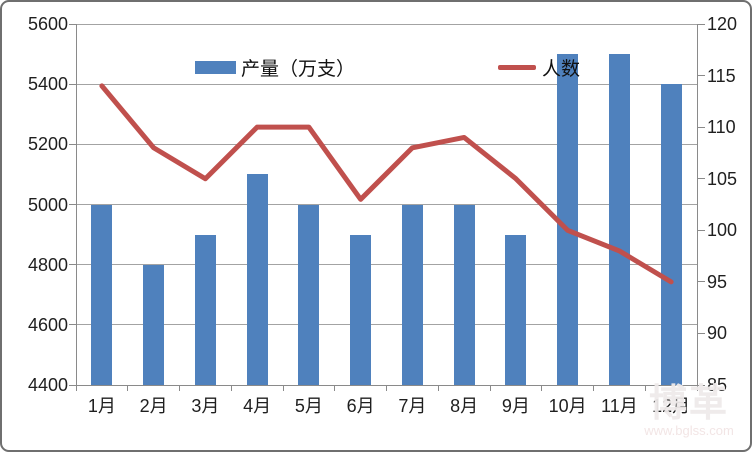  Describe the element at coordinates (717, 333) in the screenshot. I see `right-axis-tick-label: 90` at that location.